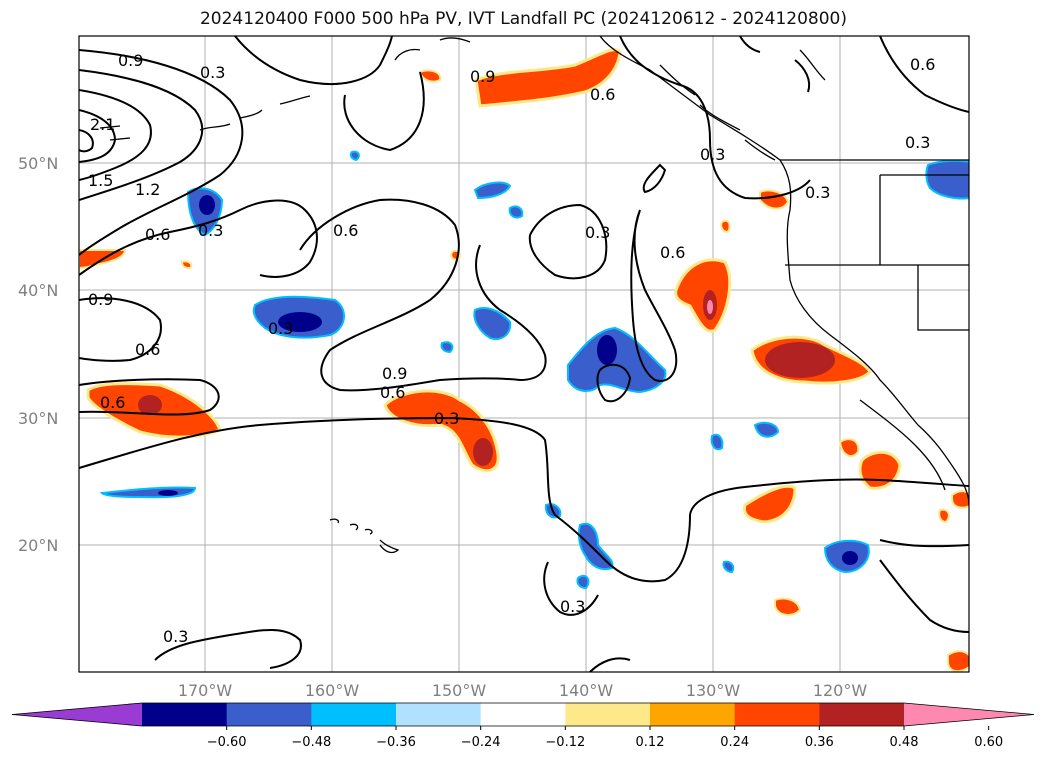 This screenshot has width=1047, height=765. What do you see at coordinates (77, 714) in the screenshot?
I see `colorbar-min-extension` at bounding box center [77, 714].